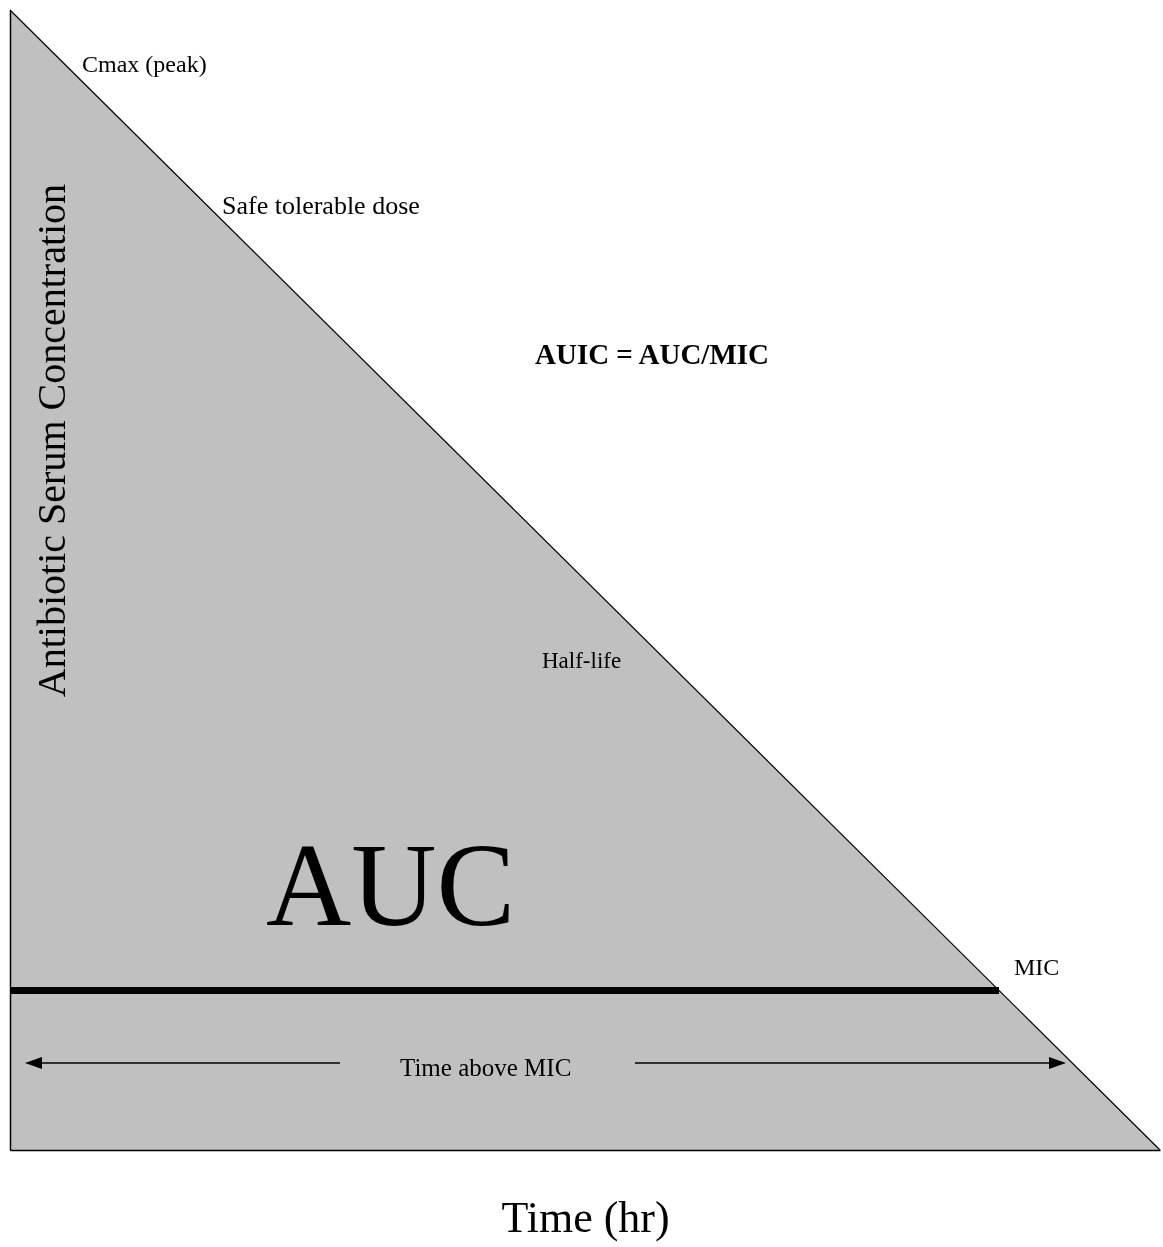 Image resolution: width=1163 pixels, height=1247 pixels. I want to click on annotation: Cmax (peak), so click(144, 64).